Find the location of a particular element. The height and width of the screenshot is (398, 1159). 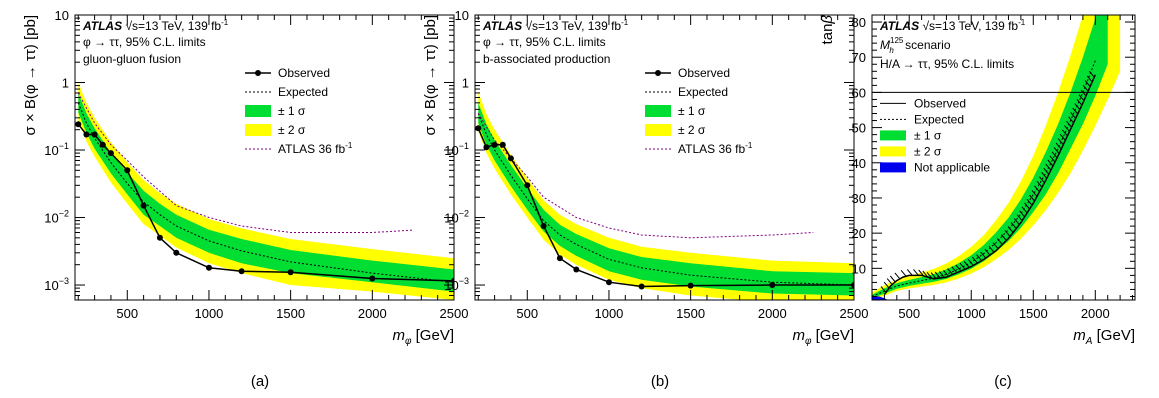

y-tick-label: 50 is located at coordinates (859, 128).